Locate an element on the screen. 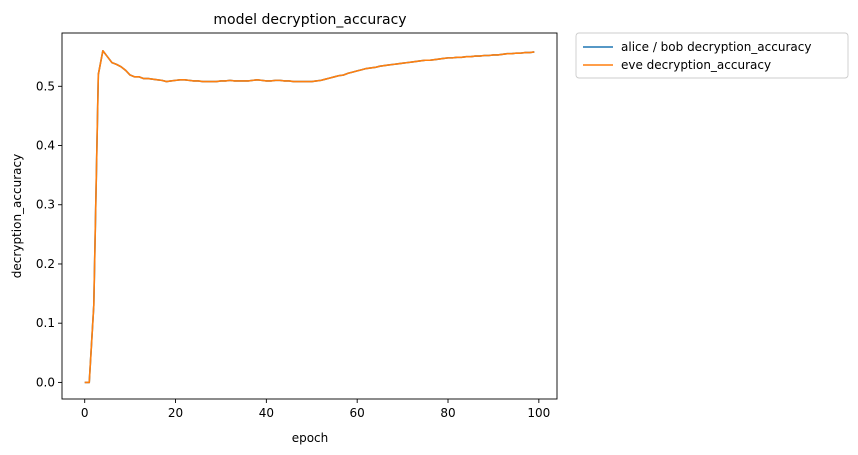 The width and height of the screenshot is (858, 455). y-tick-label: 0.0 is located at coordinates (45, 382).